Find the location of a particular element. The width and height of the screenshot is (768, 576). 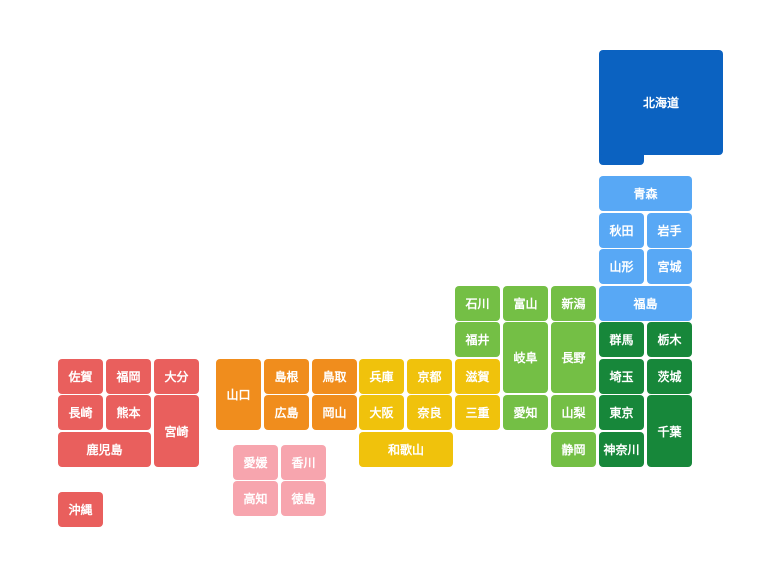

prefecture-tile: 愛媛 is located at coordinates (255, 462).